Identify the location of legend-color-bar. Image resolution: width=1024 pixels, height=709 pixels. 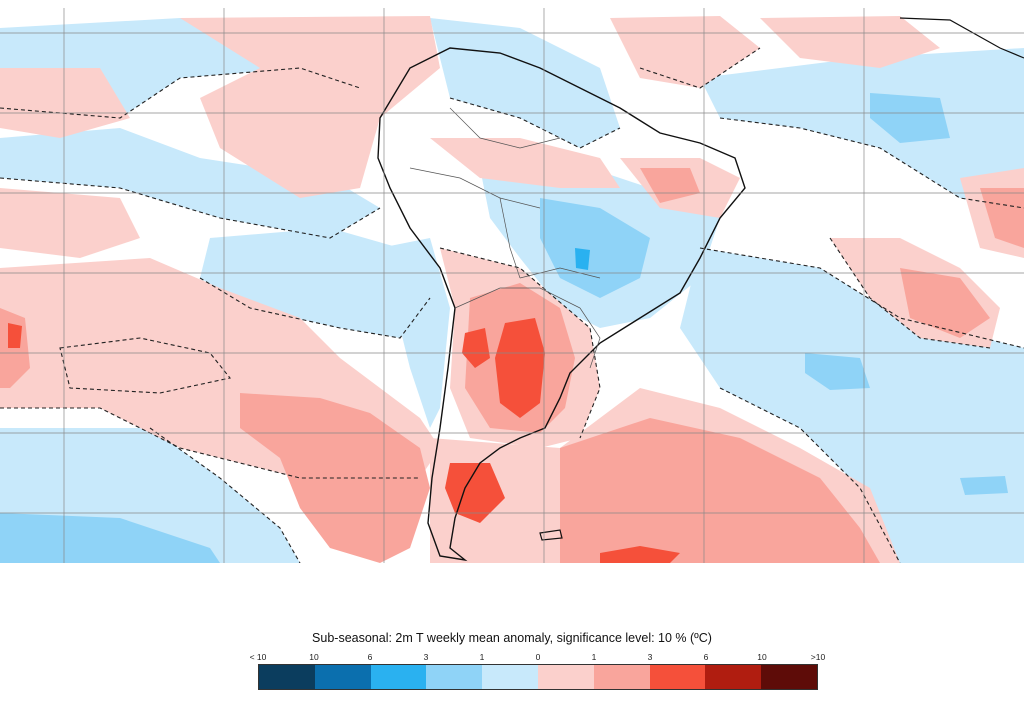
(538, 677).